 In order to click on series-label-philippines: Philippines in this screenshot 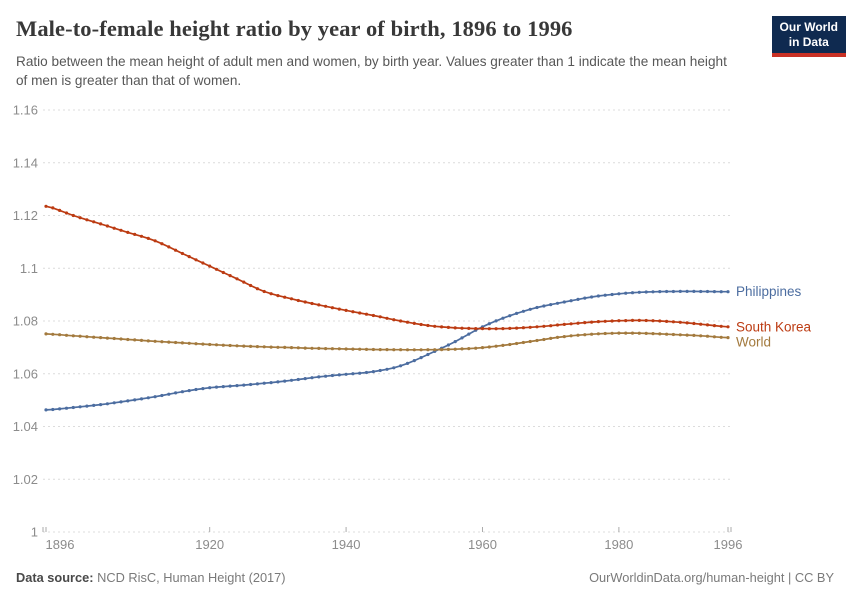, I will do `click(769, 291)`.